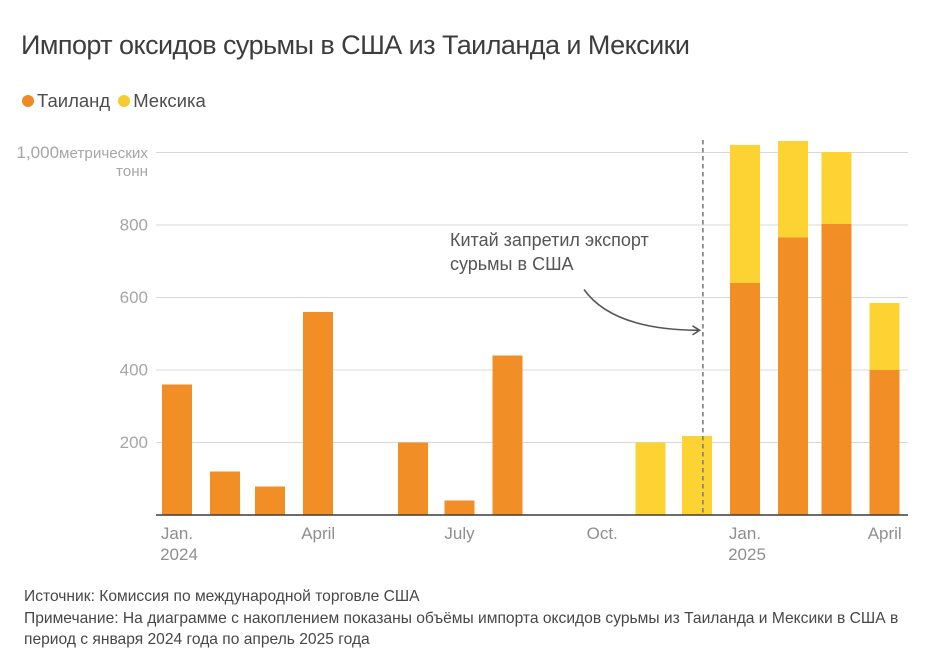  Describe the element at coordinates (512, 264) in the screenshot. I see `svg-text: сурьмы в США` at that location.